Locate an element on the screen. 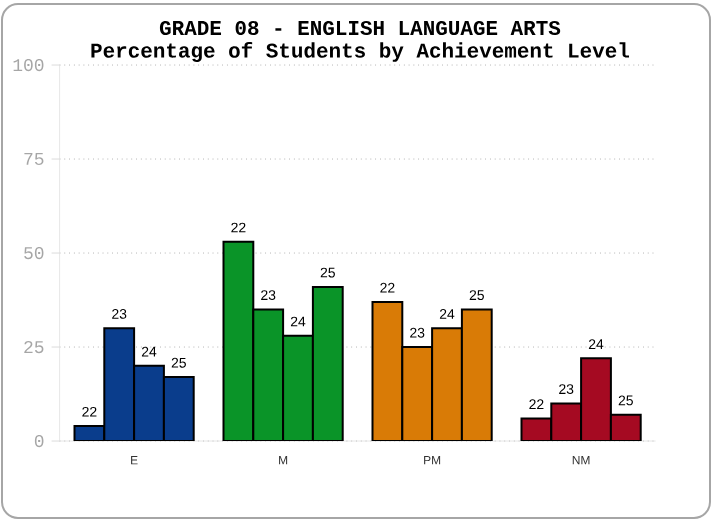 This screenshot has width=720, height=520. y-tick-label: 25 is located at coordinates (34, 347).